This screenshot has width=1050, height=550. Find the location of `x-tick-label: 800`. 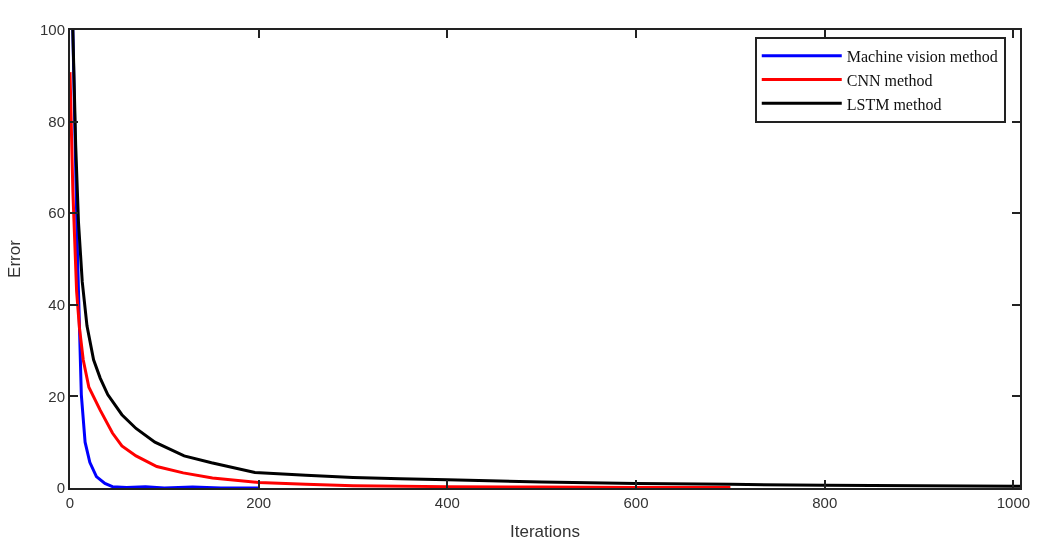

x-tick-label: 800 is located at coordinates (825, 502).